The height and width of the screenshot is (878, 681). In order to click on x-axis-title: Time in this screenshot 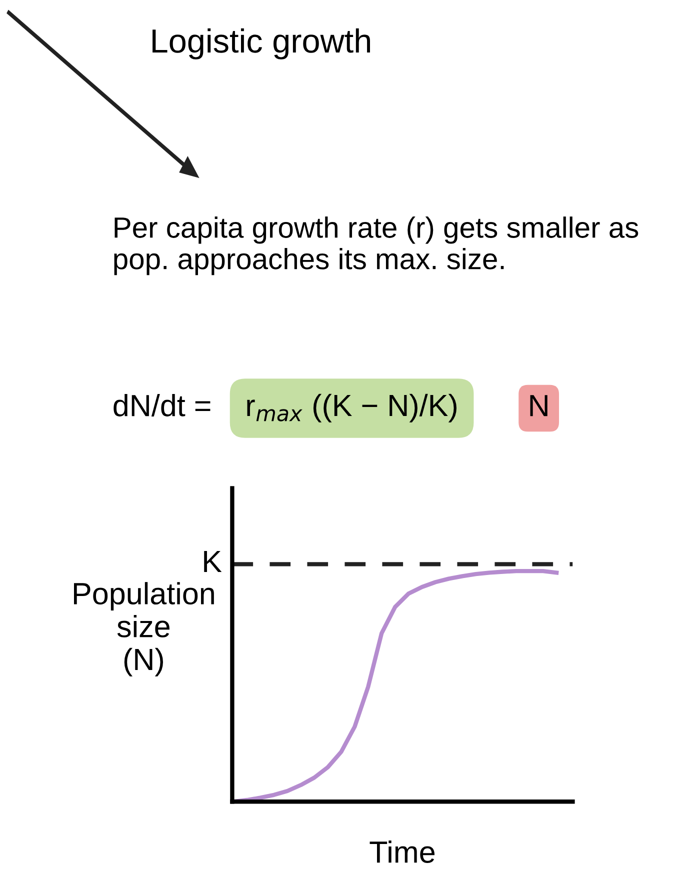, I will do `click(402, 851)`.